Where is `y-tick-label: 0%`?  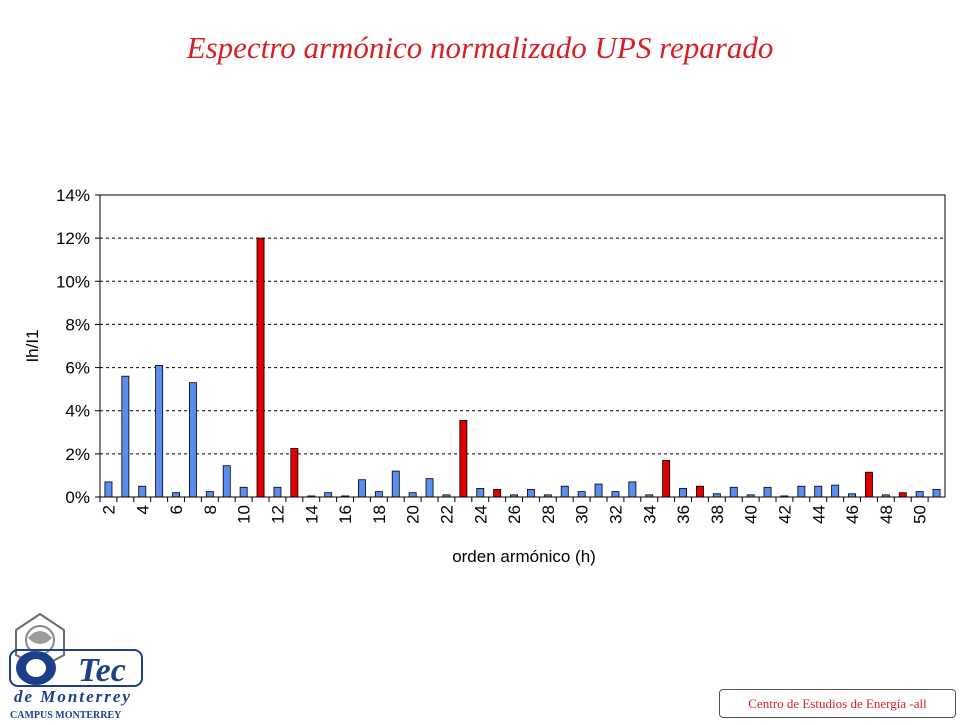 y-tick-label: 0% is located at coordinates (77, 497).